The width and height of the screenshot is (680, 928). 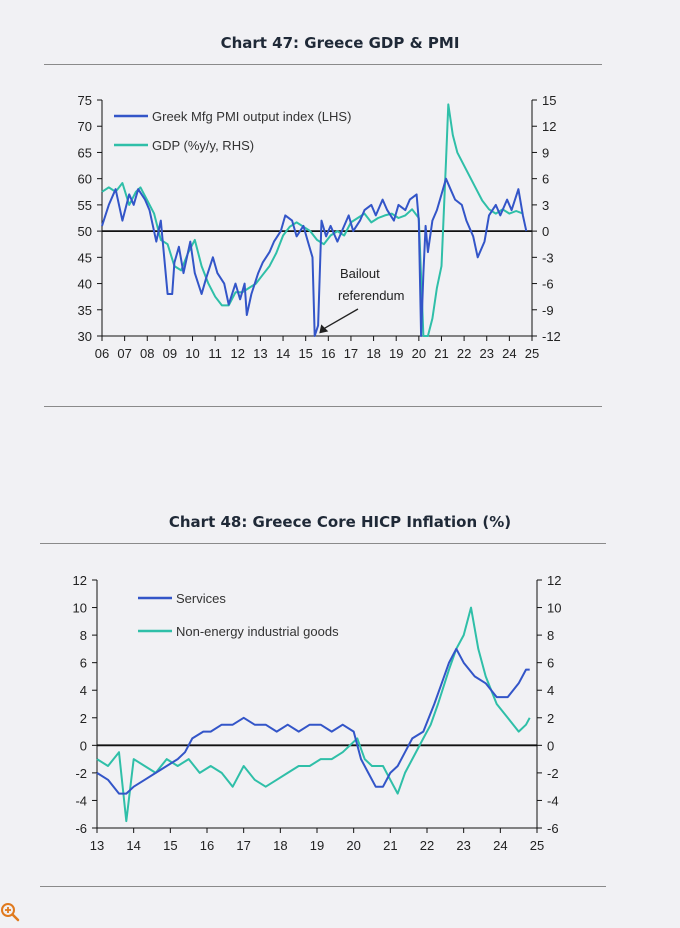 What do you see at coordinates (10, 912) in the screenshot?
I see `zoom-in-icon` at bounding box center [10, 912].